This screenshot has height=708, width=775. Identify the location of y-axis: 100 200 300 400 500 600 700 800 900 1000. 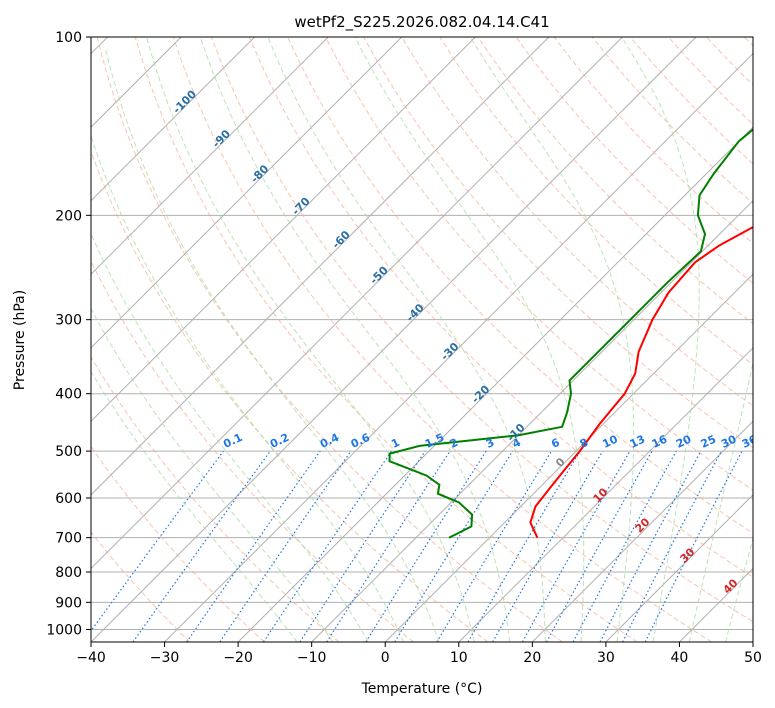
(68, 334).